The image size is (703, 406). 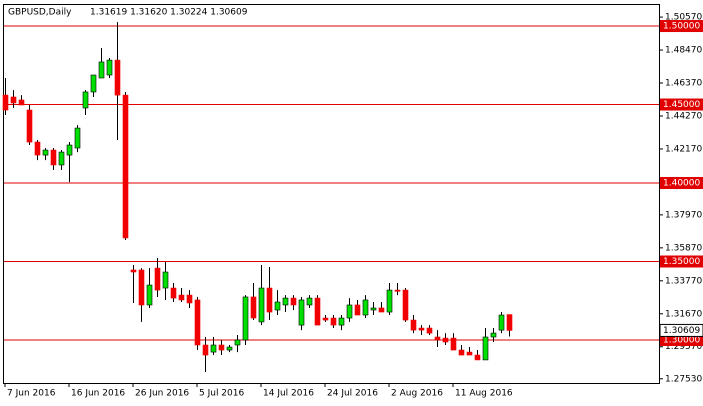 I want to click on x-tick-label: 24 Jul 2016, so click(x=352, y=394).